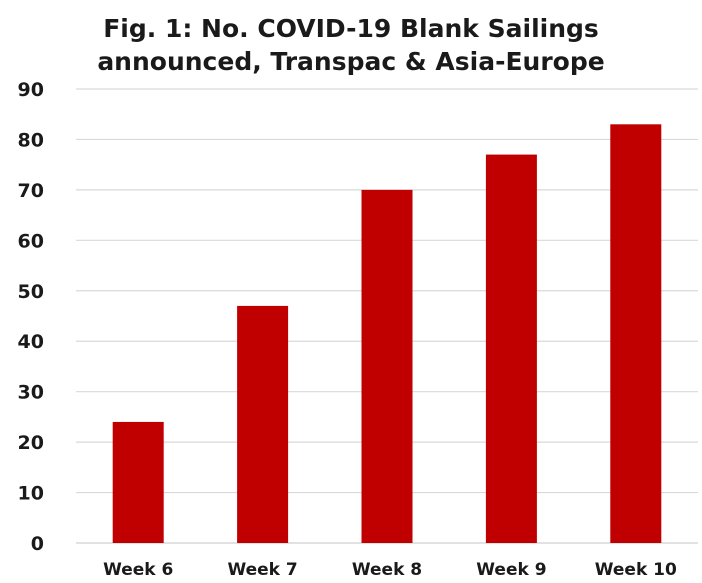 The image size is (702, 583). I want to click on y-tick-label-80: 80, so click(31, 140).